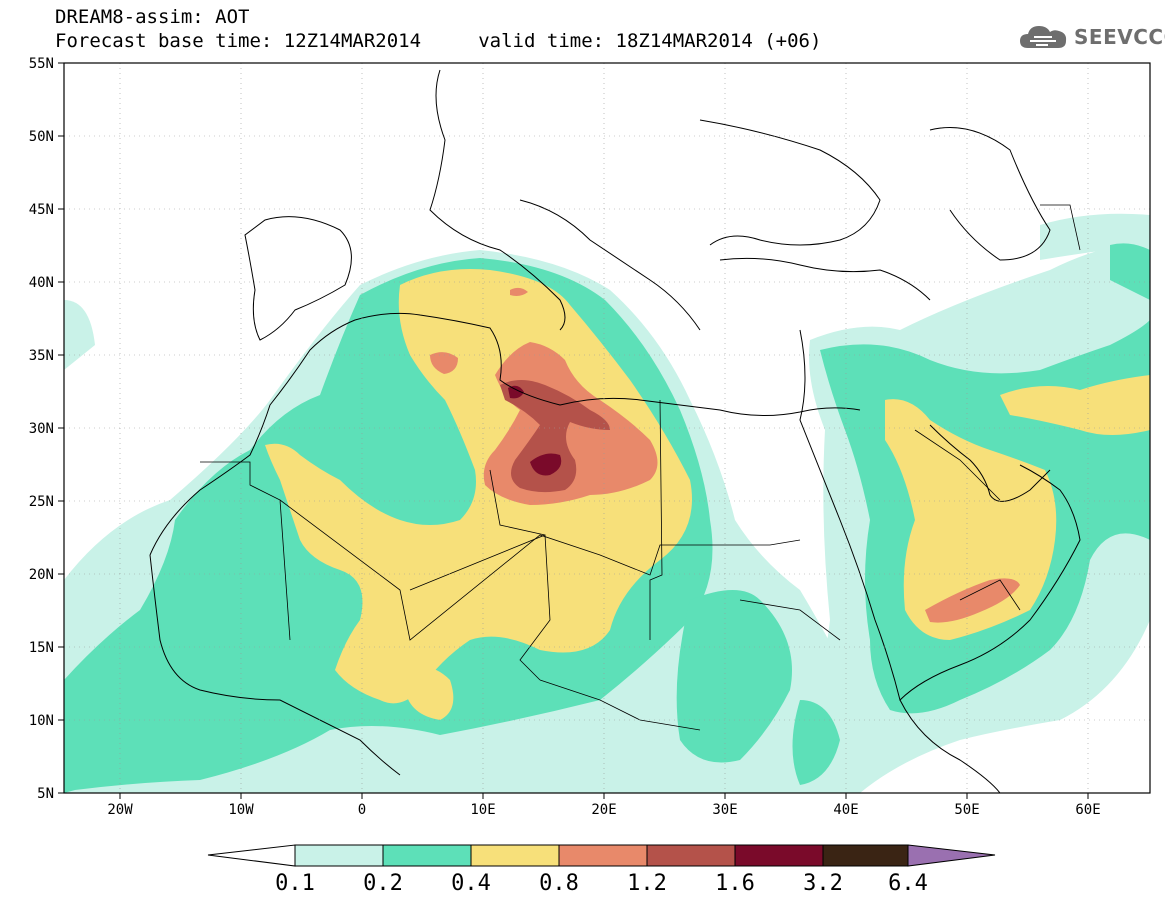  I want to click on lon-label: 60E, so click(1087, 810).